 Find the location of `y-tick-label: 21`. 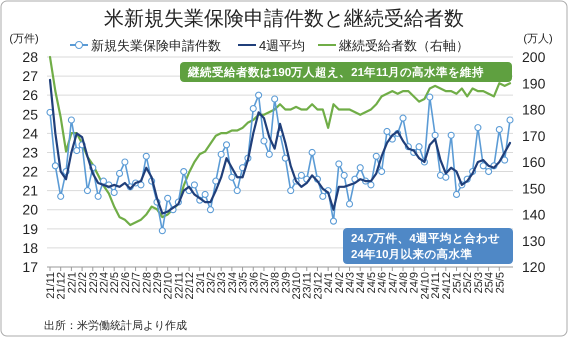

y-tick-label: 21 is located at coordinates (30, 190).